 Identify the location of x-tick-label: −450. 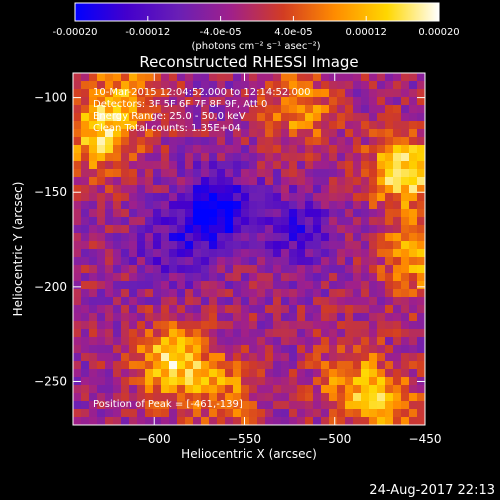
(425, 439).